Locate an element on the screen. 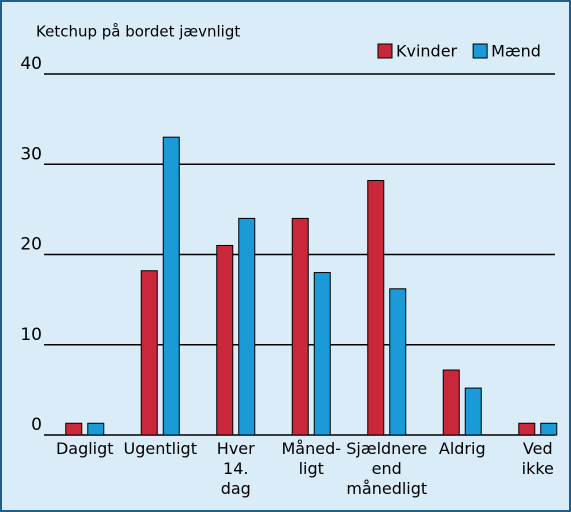 This screenshot has width=571, height=512. x-tick-label: Hver 14. dag is located at coordinates (236, 468).